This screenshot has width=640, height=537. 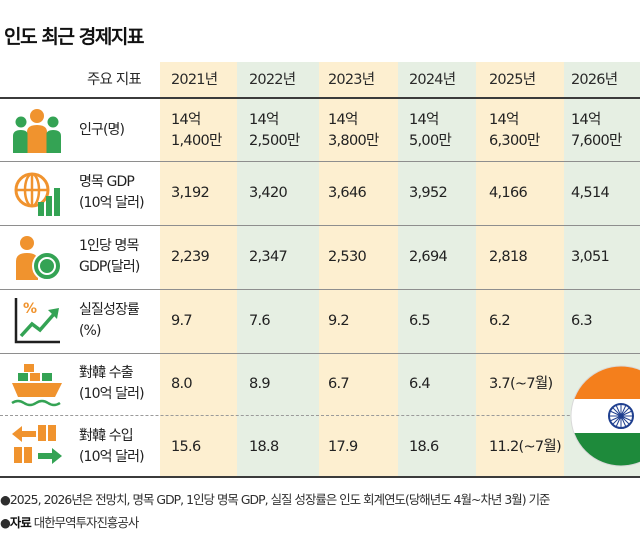 I want to click on value-population-2026: 14억 7,600만, so click(x=596, y=130).